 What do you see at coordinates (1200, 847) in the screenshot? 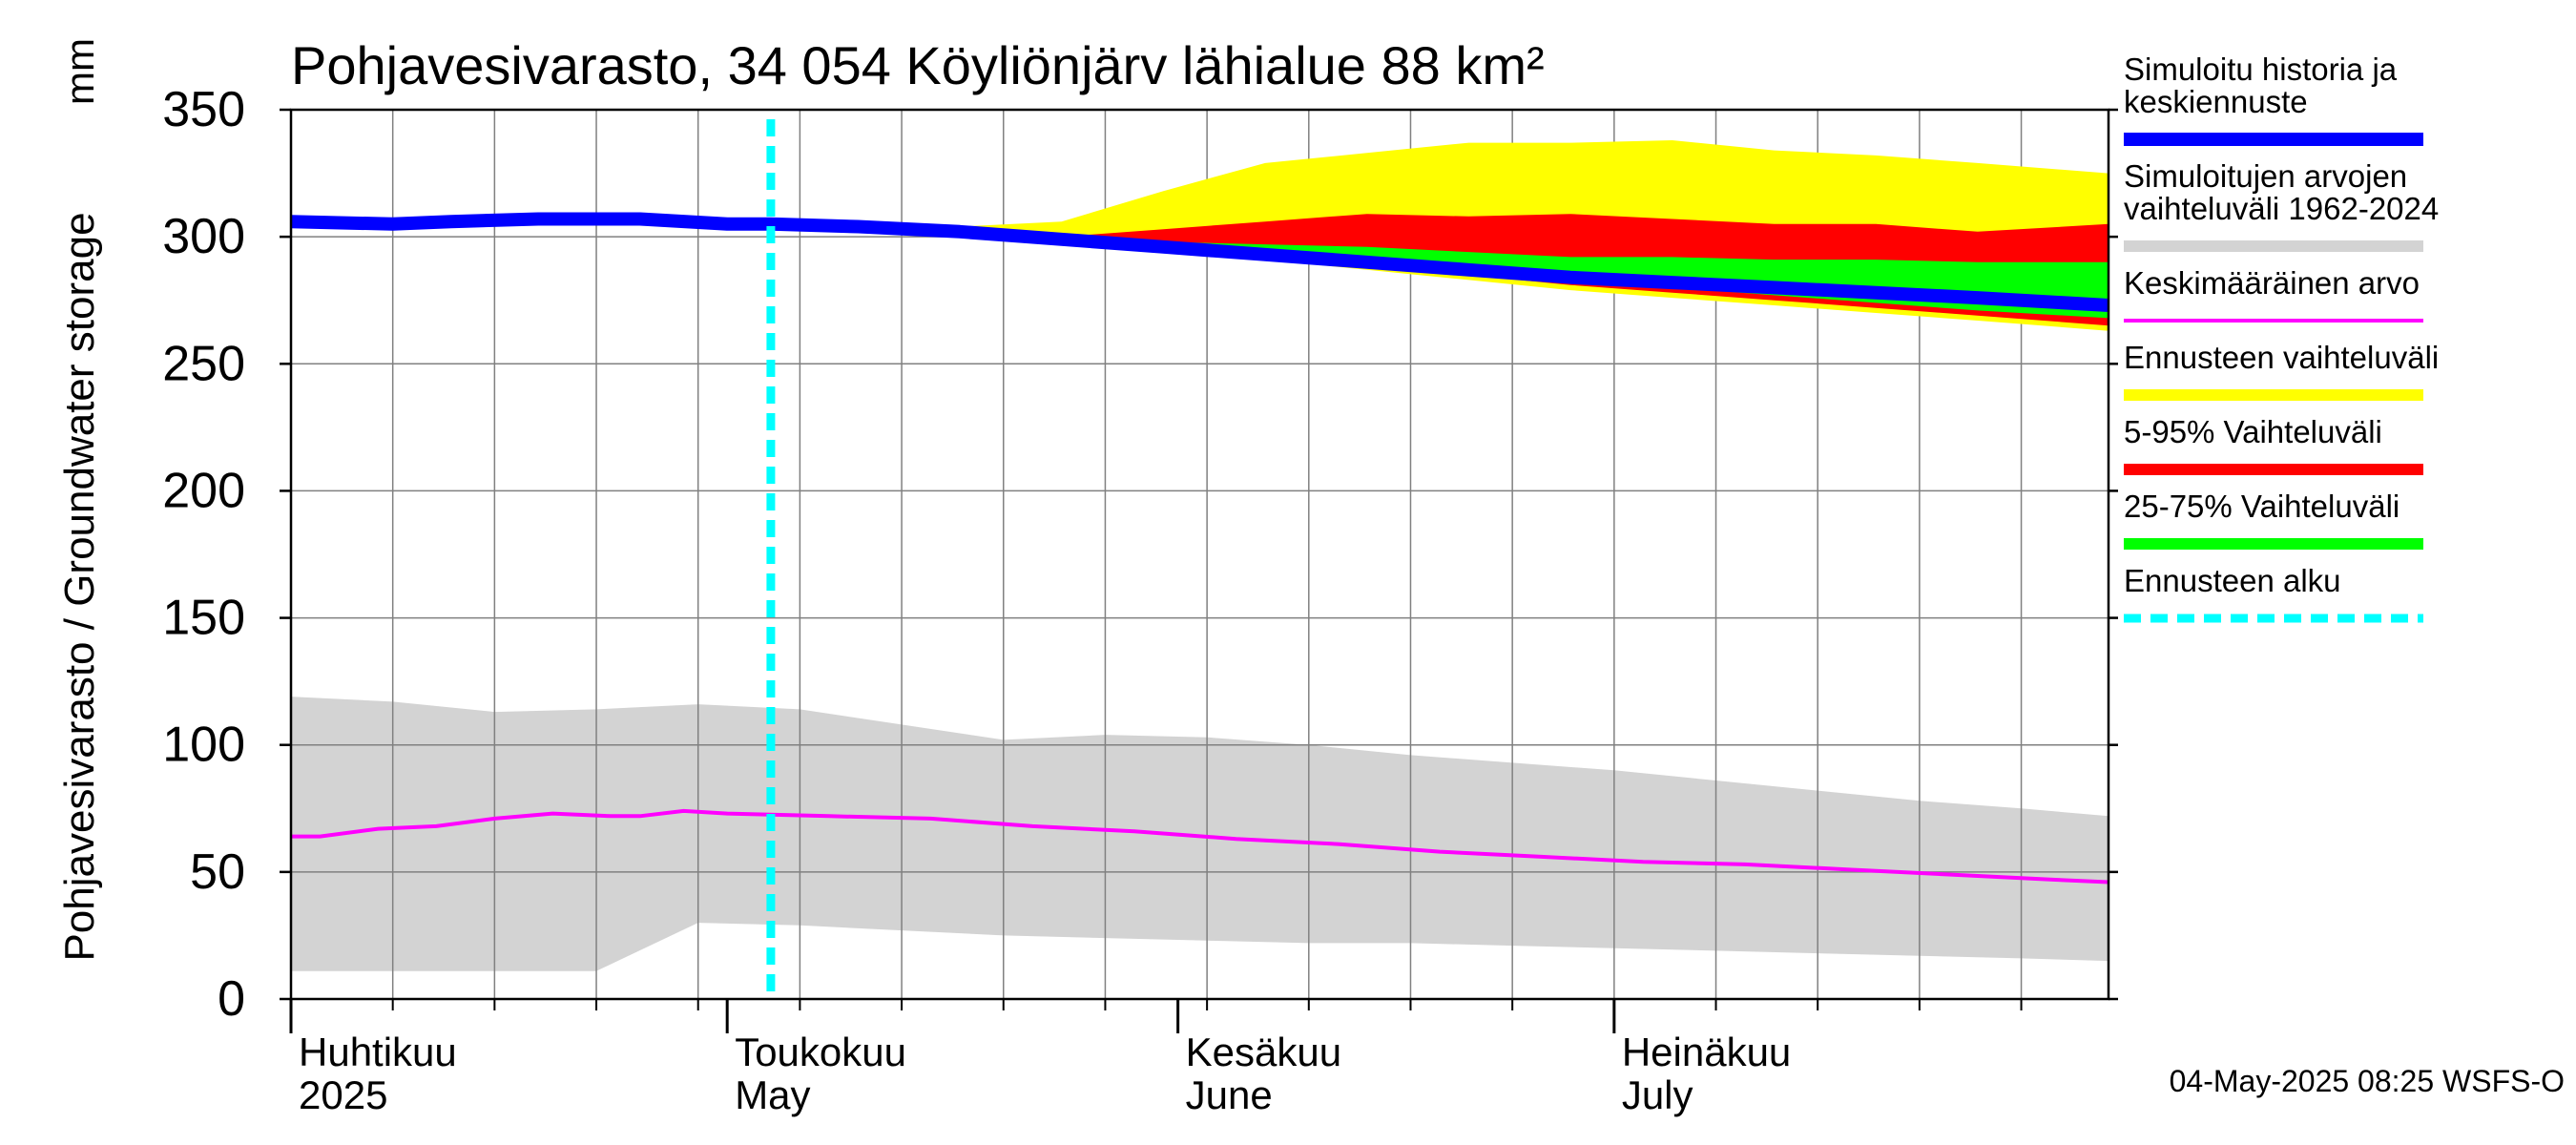
I see `mean-line` at bounding box center [1200, 847].